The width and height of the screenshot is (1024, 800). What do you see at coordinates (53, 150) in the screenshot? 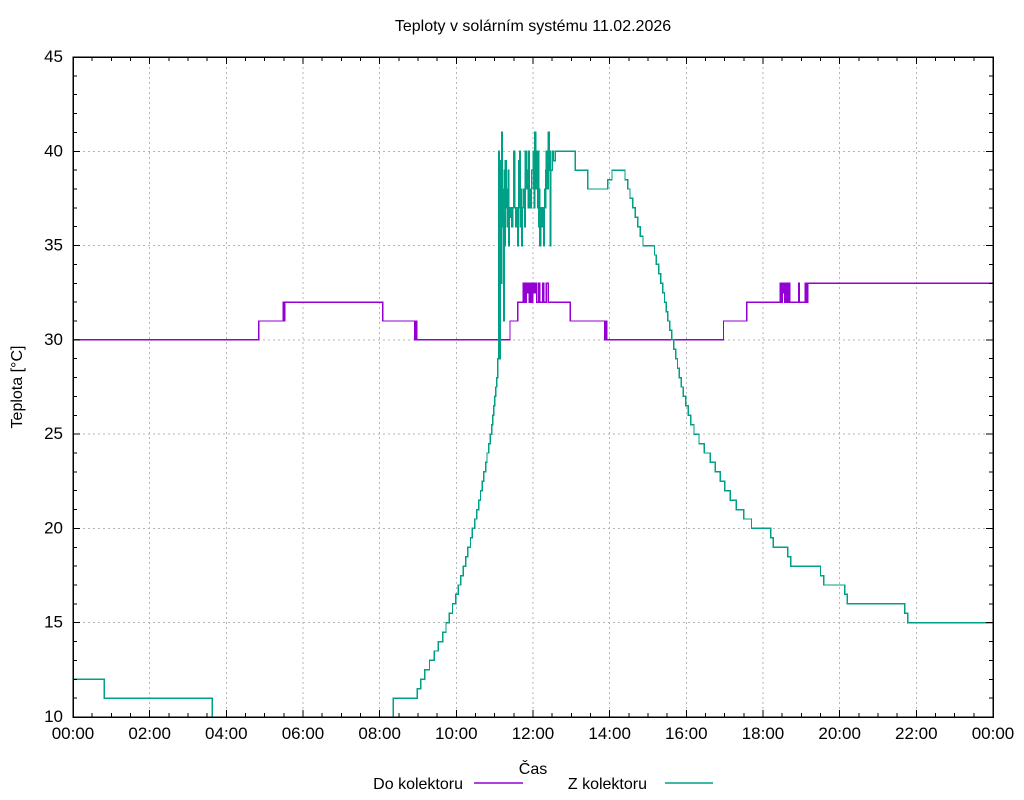
I see `y-tick-label: 40` at bounding box center [53, 150].